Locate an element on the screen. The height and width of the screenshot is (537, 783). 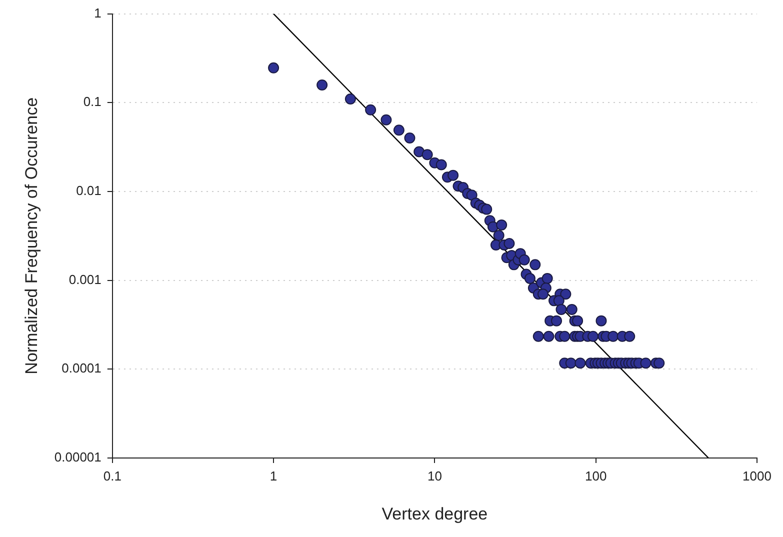
y-tick-label: 0.001 is located at coordinates (85, 279).